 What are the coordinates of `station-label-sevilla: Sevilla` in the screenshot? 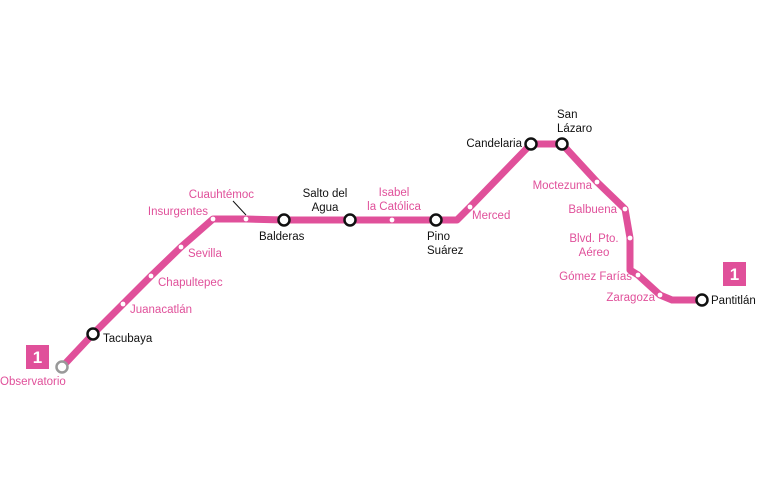 It's located at (205, 254).